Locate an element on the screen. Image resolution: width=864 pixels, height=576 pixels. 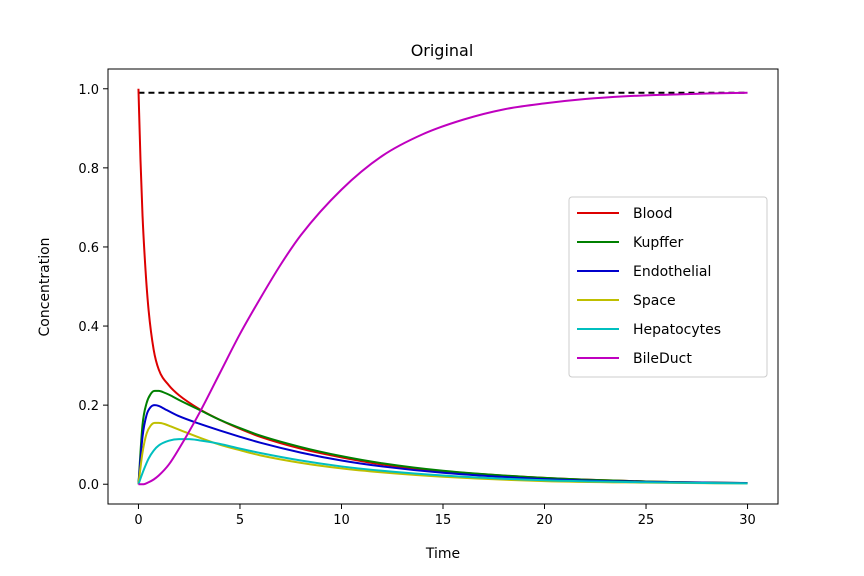
legend-label: Hepatocytes is located at coordinates (677, 330).